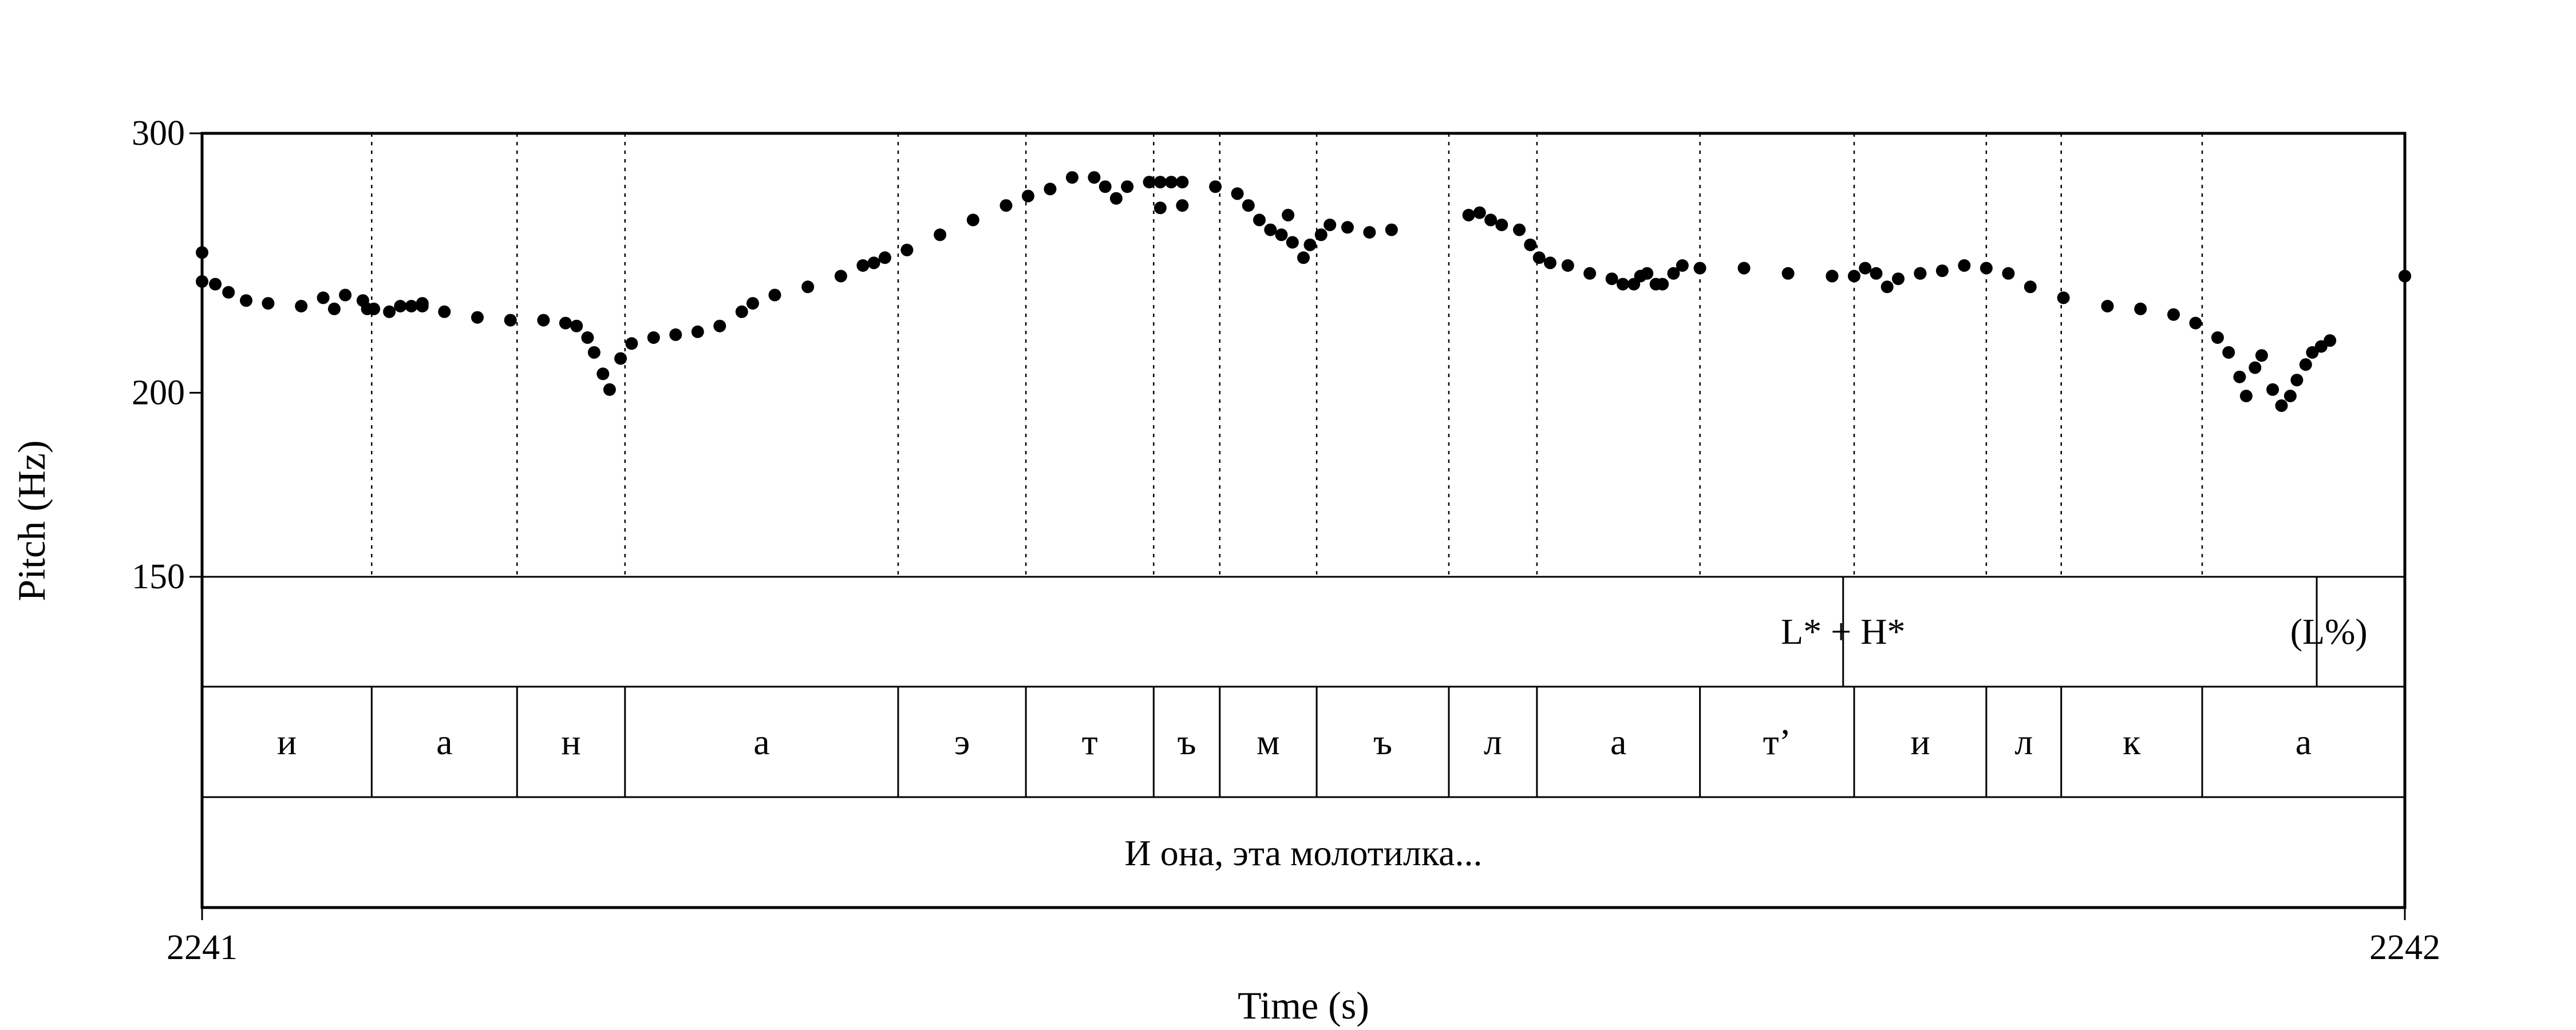 The height and width of the screenshot is (1030, 2576). Describe the element at coordinates (2329, 631) in the screenshot. I see `tone-label: (L%)` at that location.